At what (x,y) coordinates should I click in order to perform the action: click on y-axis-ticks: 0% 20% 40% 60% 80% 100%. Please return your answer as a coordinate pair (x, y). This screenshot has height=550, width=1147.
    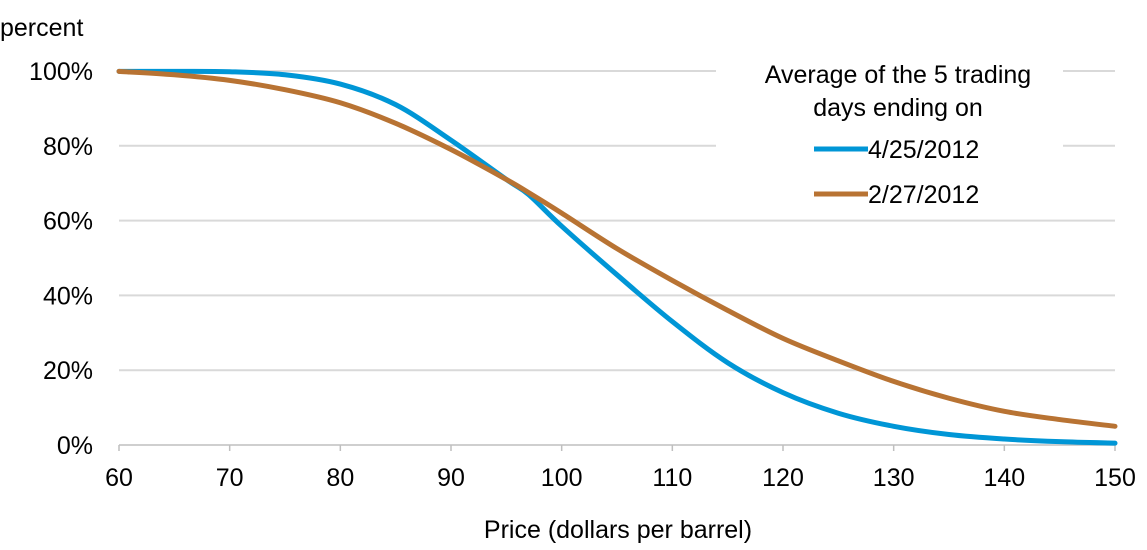
    Looking at the image, I should click on (61, 259).